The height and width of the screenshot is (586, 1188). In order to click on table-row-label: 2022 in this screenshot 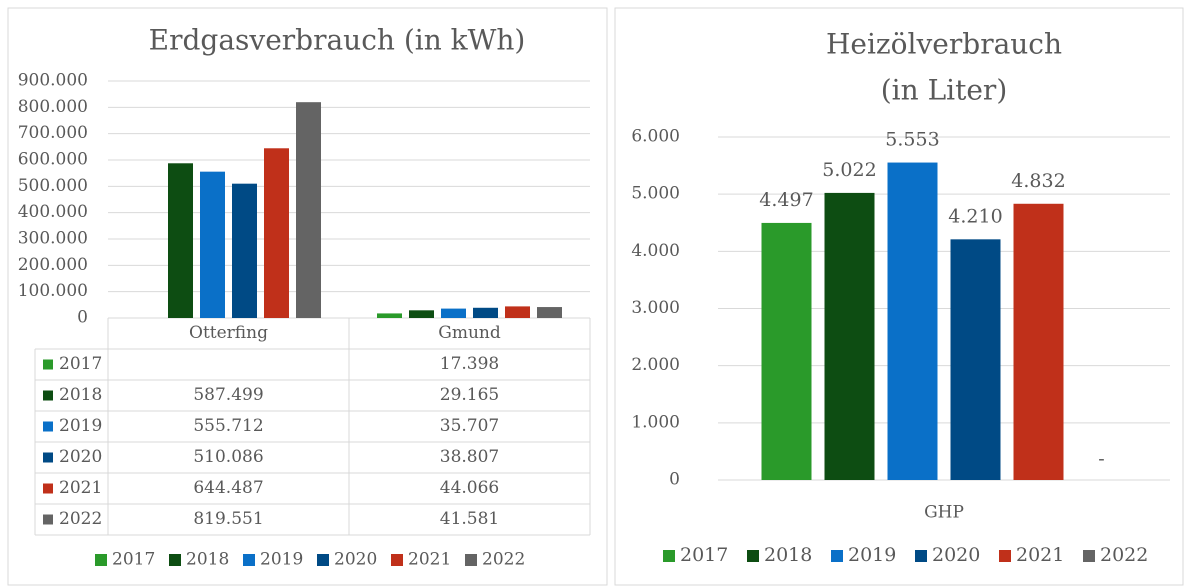, I will do `click(80, 519)`.